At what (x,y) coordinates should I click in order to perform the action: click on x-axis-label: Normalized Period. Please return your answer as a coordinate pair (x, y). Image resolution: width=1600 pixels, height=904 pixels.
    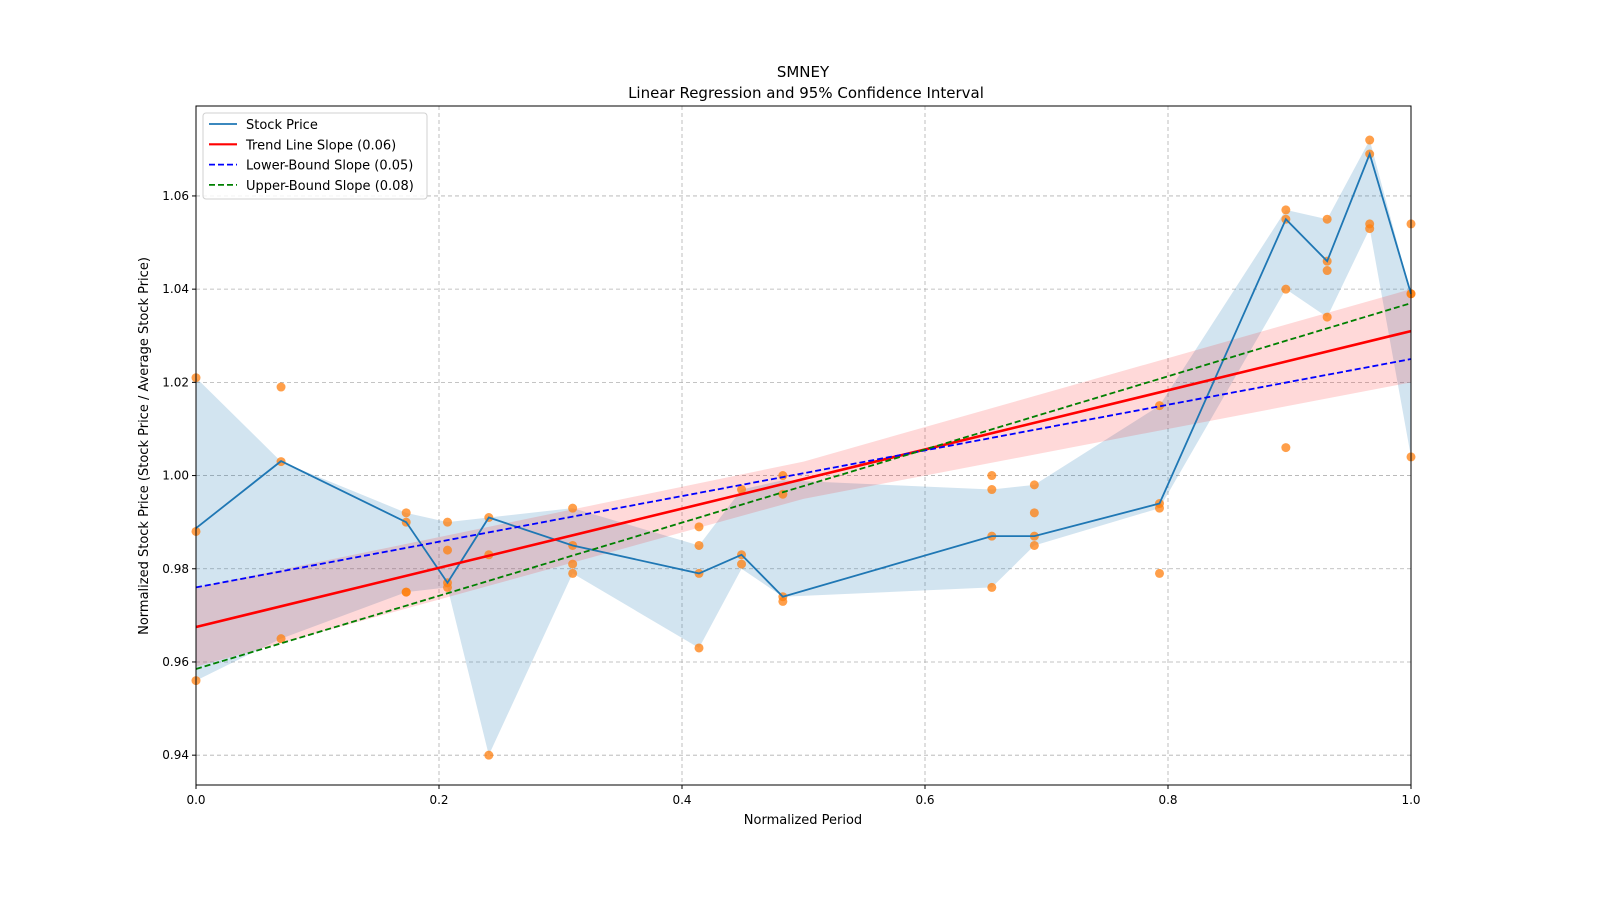
    Looking at the image, I should click on (803, 820).